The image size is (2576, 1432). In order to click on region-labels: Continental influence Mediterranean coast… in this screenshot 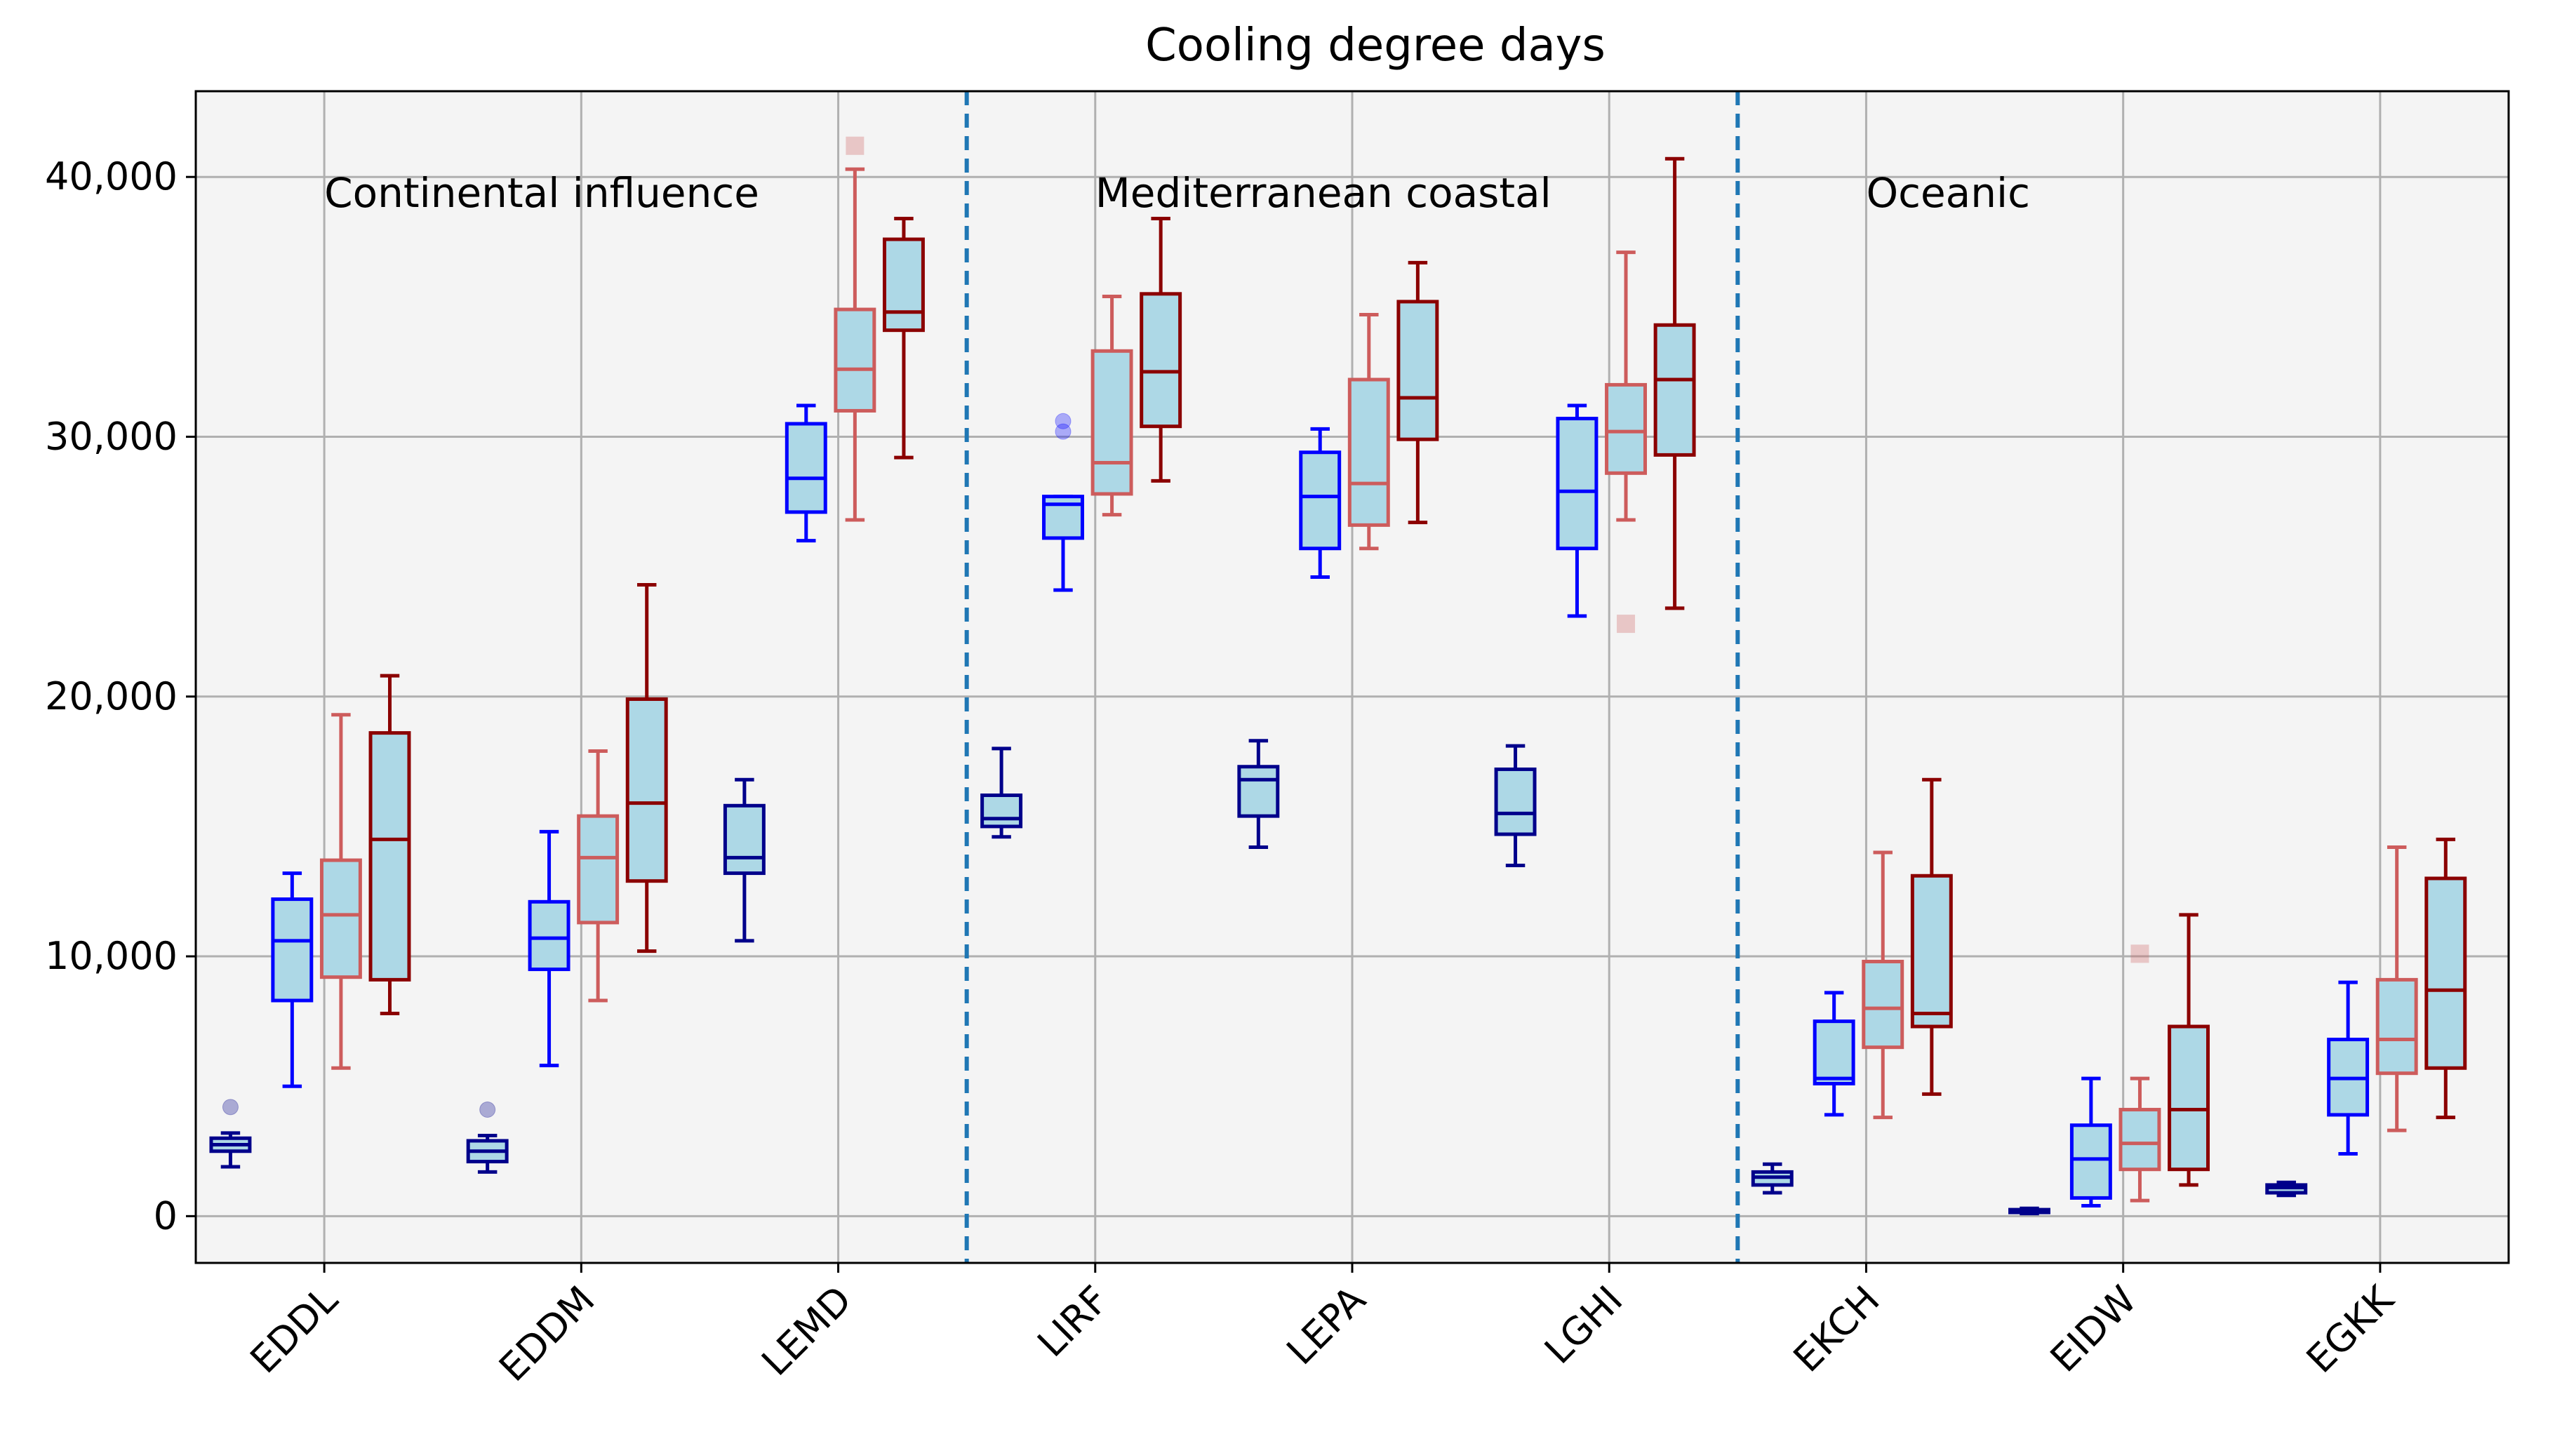, I will do `click(1177, 193)`.